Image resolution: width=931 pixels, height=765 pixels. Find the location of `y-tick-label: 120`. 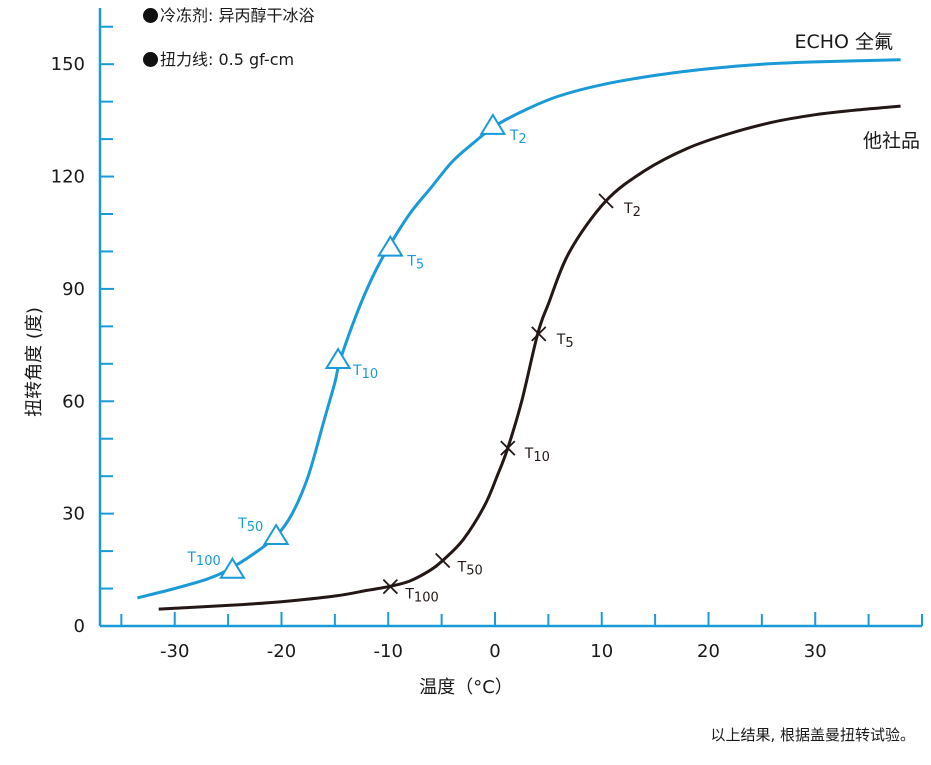

y-tick-label: 120 is located at coordinates (68, 177).